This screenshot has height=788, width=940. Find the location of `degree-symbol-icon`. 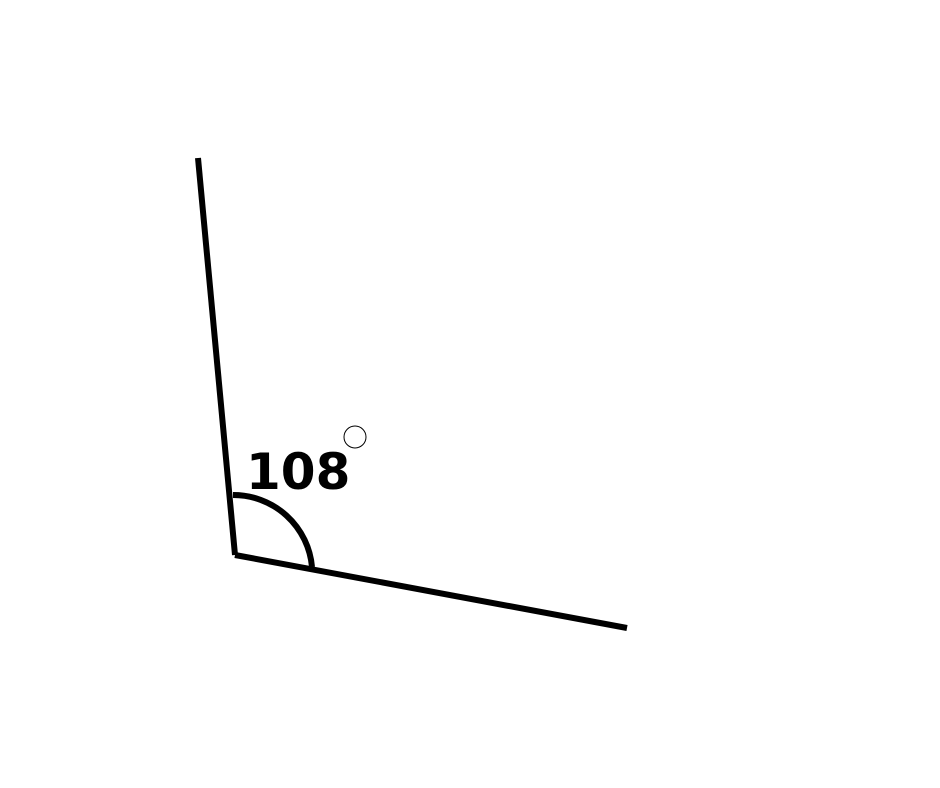

degree-symbol-icon is located at coordinates (355, 437).